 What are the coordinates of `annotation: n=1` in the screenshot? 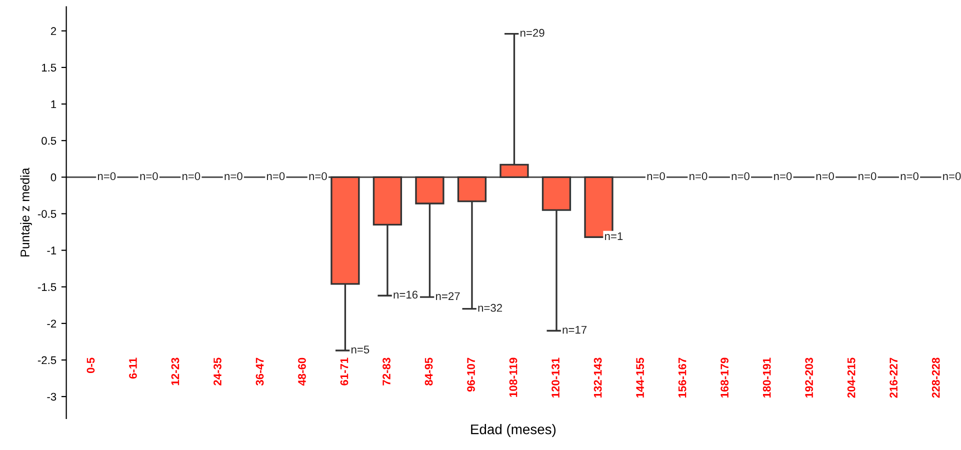 It's located at (614, 236).